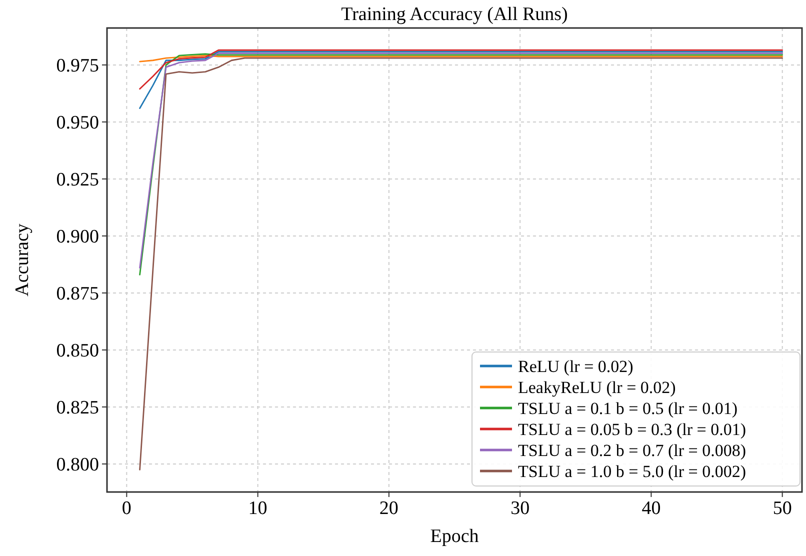 Image resolution: width=806 pixels, height=556 pixels. What do you see at coordinates (576, 366) in the screenshot?
I see `legend-label: ReLU (lr = 0.02)` at bounding box center [576, 366].